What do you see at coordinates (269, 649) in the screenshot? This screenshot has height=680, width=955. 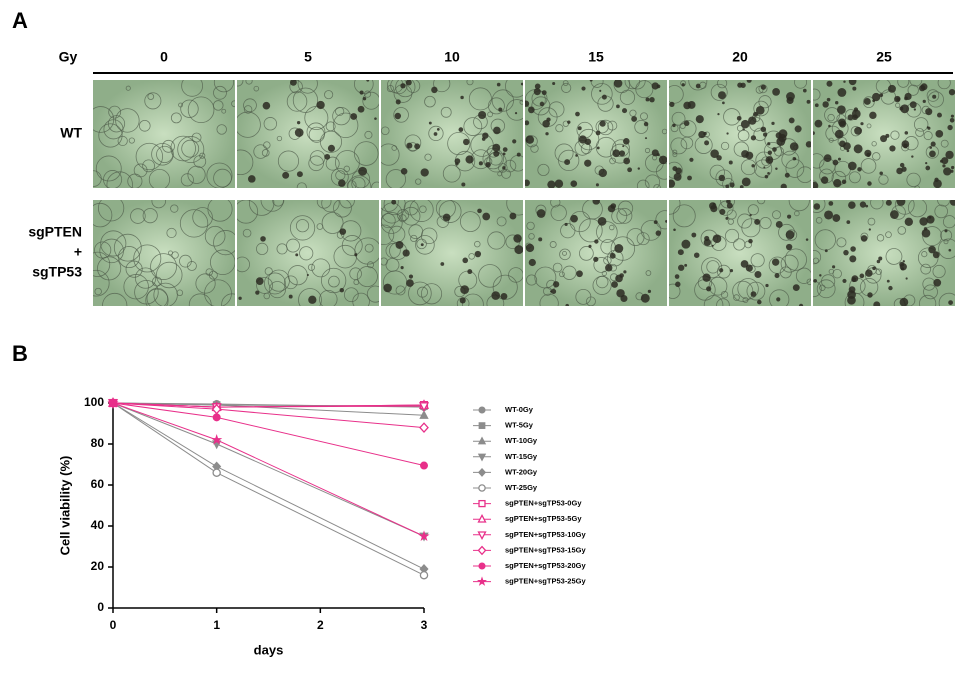 I see `x-axis-title: days` at bounding box center [269, 649].